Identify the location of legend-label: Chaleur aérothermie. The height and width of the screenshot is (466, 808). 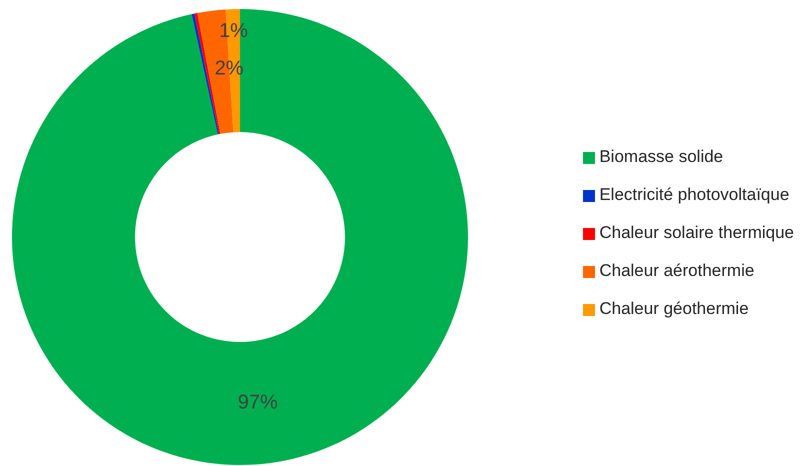
(676, 270).